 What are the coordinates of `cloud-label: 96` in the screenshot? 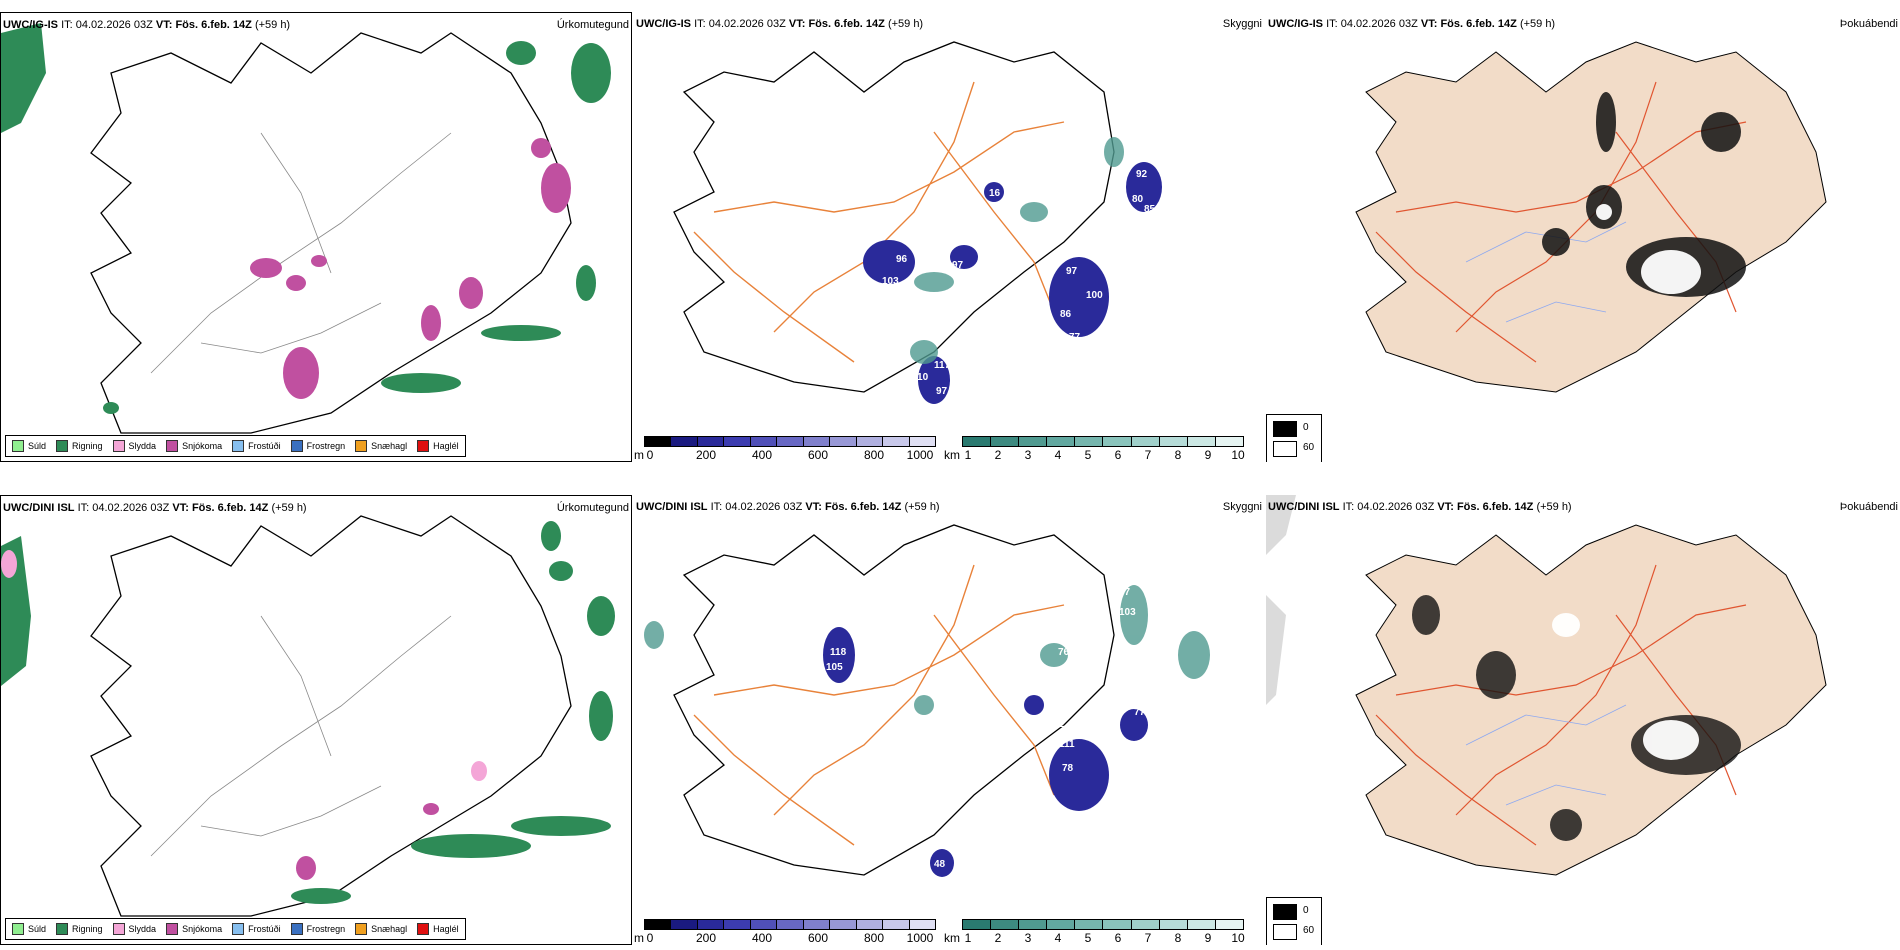 It's located at (902, 259).